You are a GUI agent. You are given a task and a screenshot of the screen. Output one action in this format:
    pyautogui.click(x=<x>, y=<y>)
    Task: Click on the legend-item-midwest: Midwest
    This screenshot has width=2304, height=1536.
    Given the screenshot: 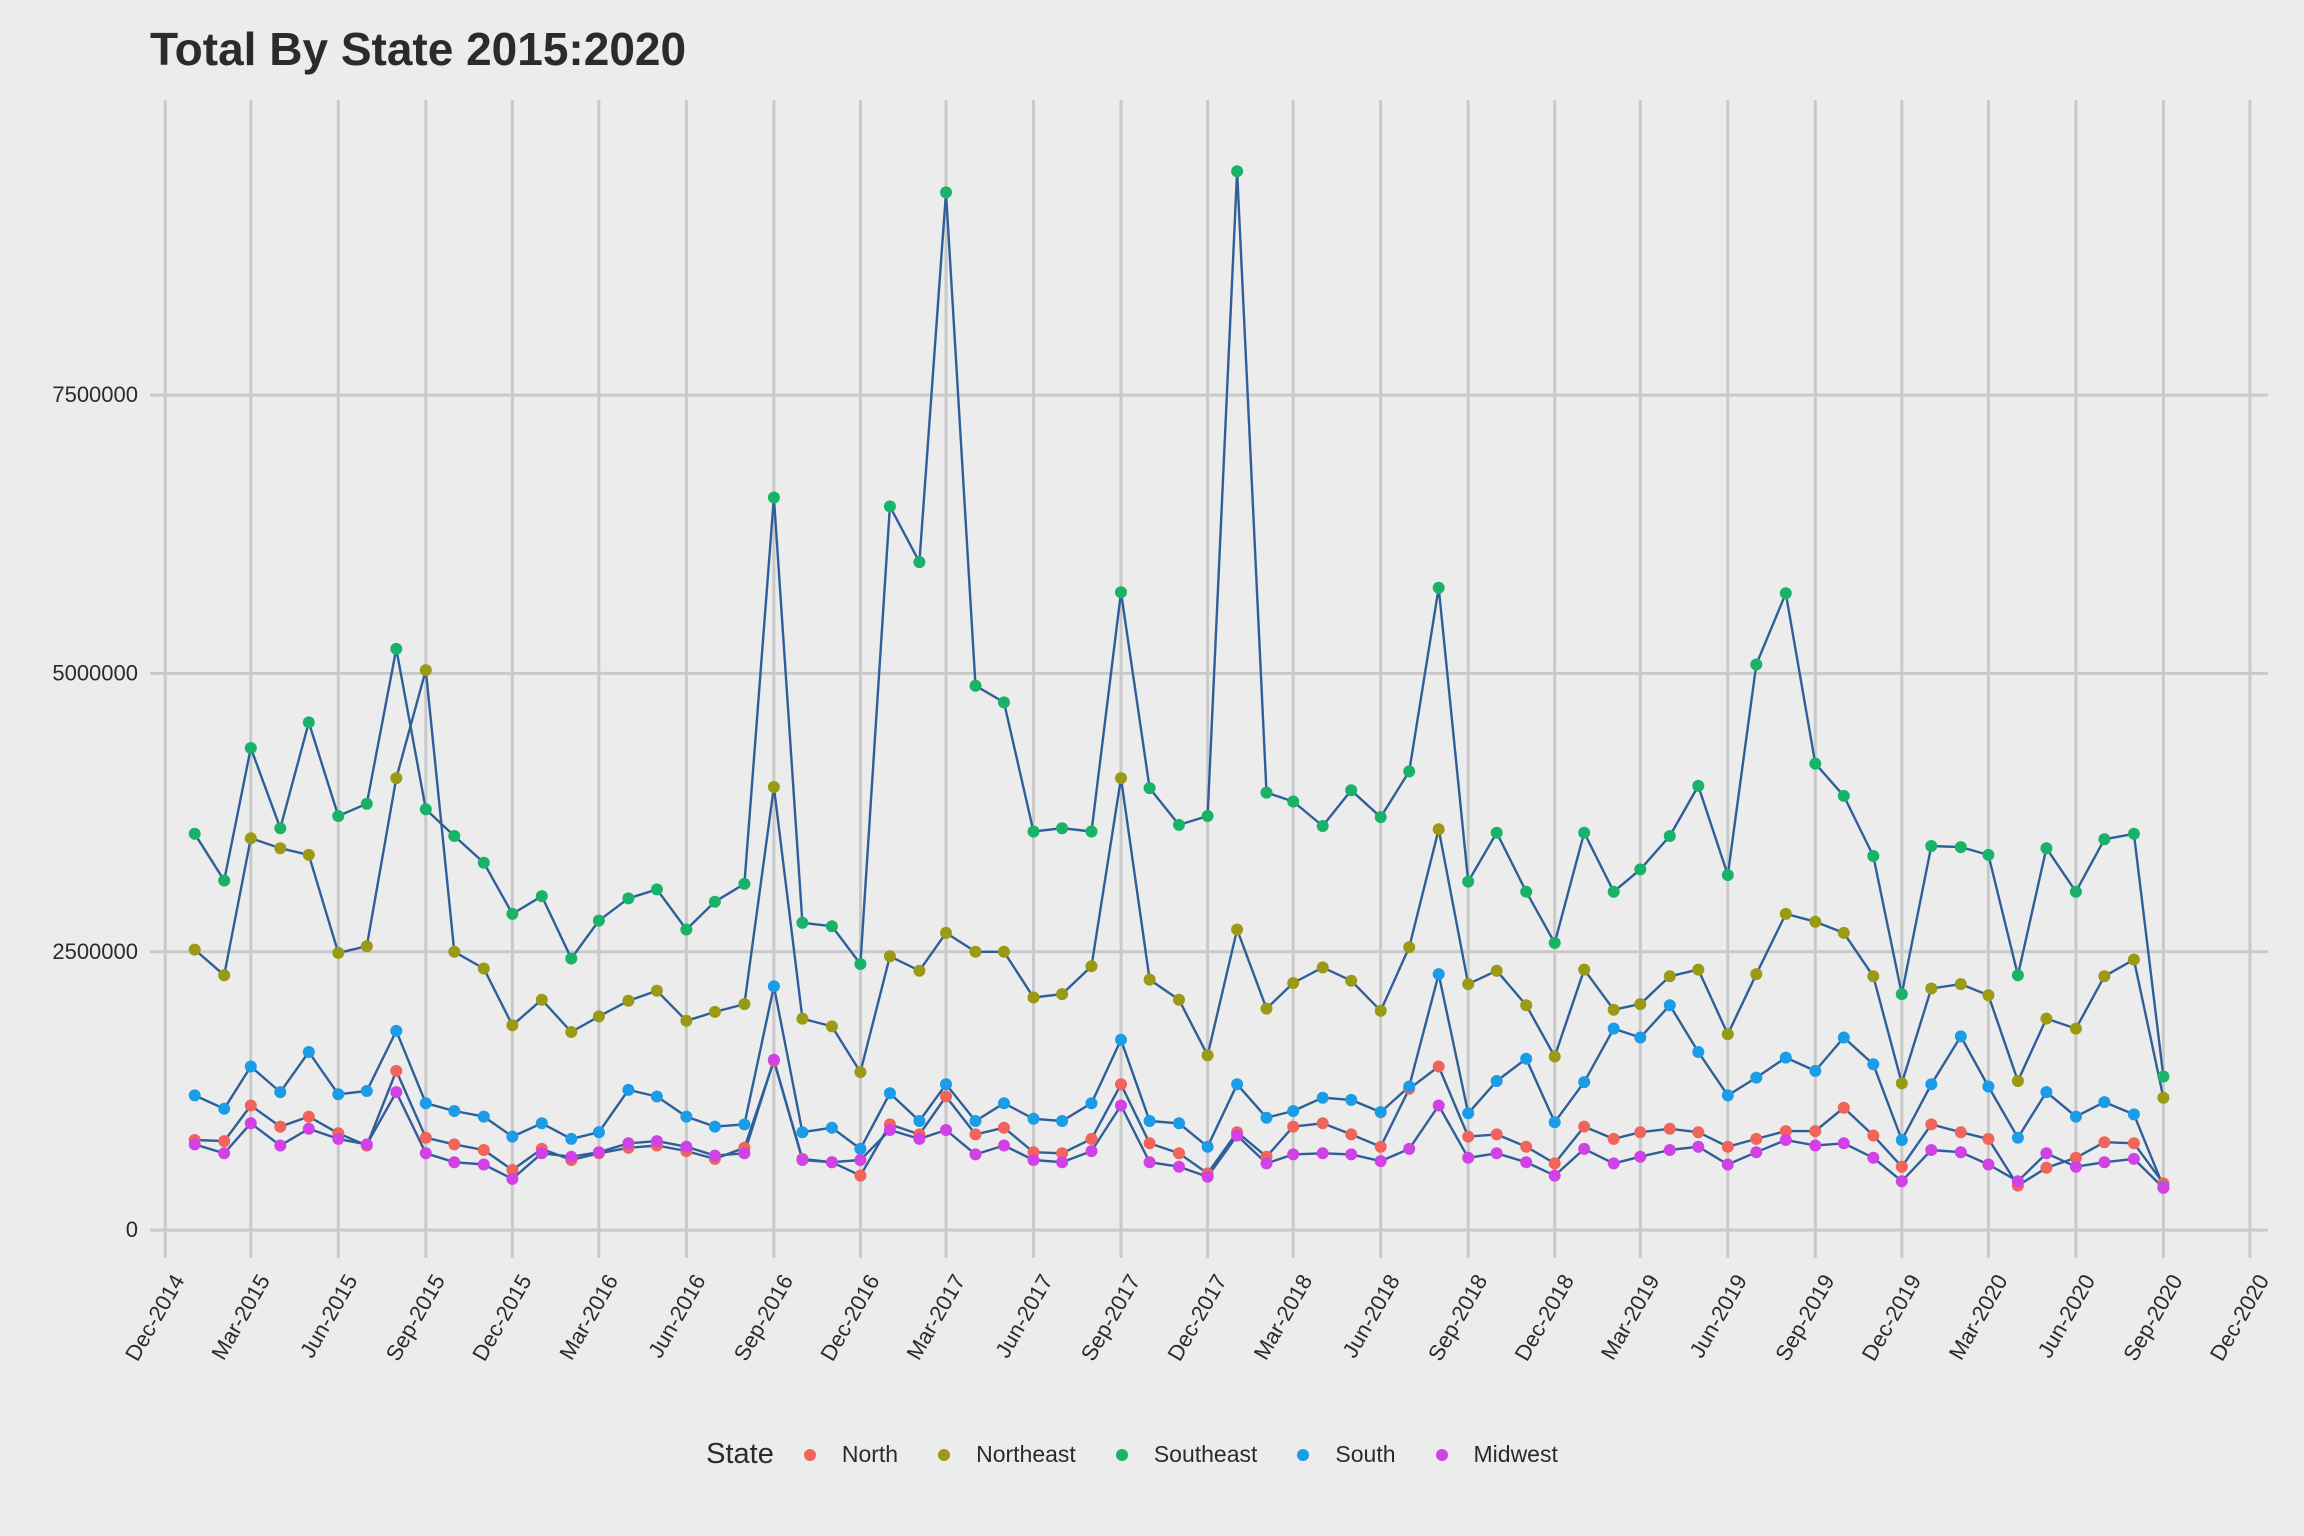 What is the action you would take?
    pyautogui.click(x=1496, y=1454)
    